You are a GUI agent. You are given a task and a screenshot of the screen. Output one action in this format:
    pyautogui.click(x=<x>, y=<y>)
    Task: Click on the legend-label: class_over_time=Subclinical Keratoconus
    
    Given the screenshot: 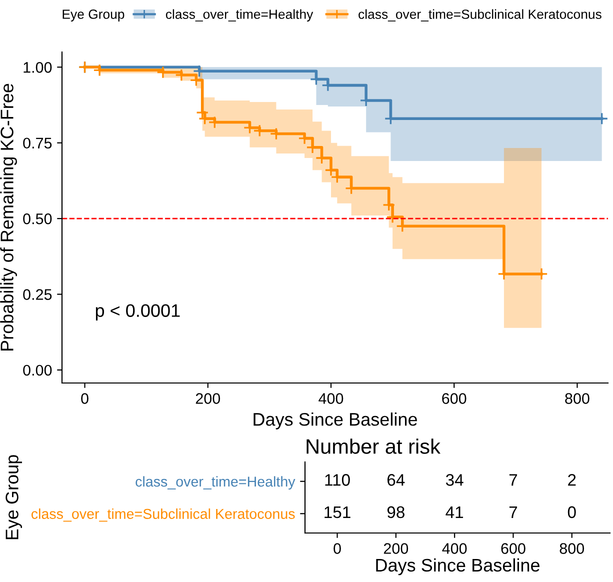 What is the action you would take?
    pyautogui.click(x=480, y=15)
    